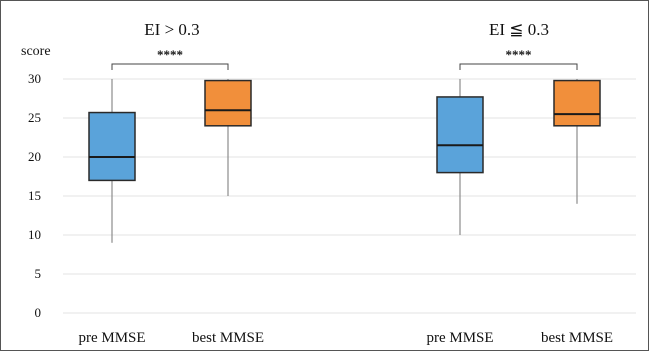  What do you see at coordinates (34, 78) in the screenshot?
I see `y-tick-label: 30` at bounding box center [34, 78].